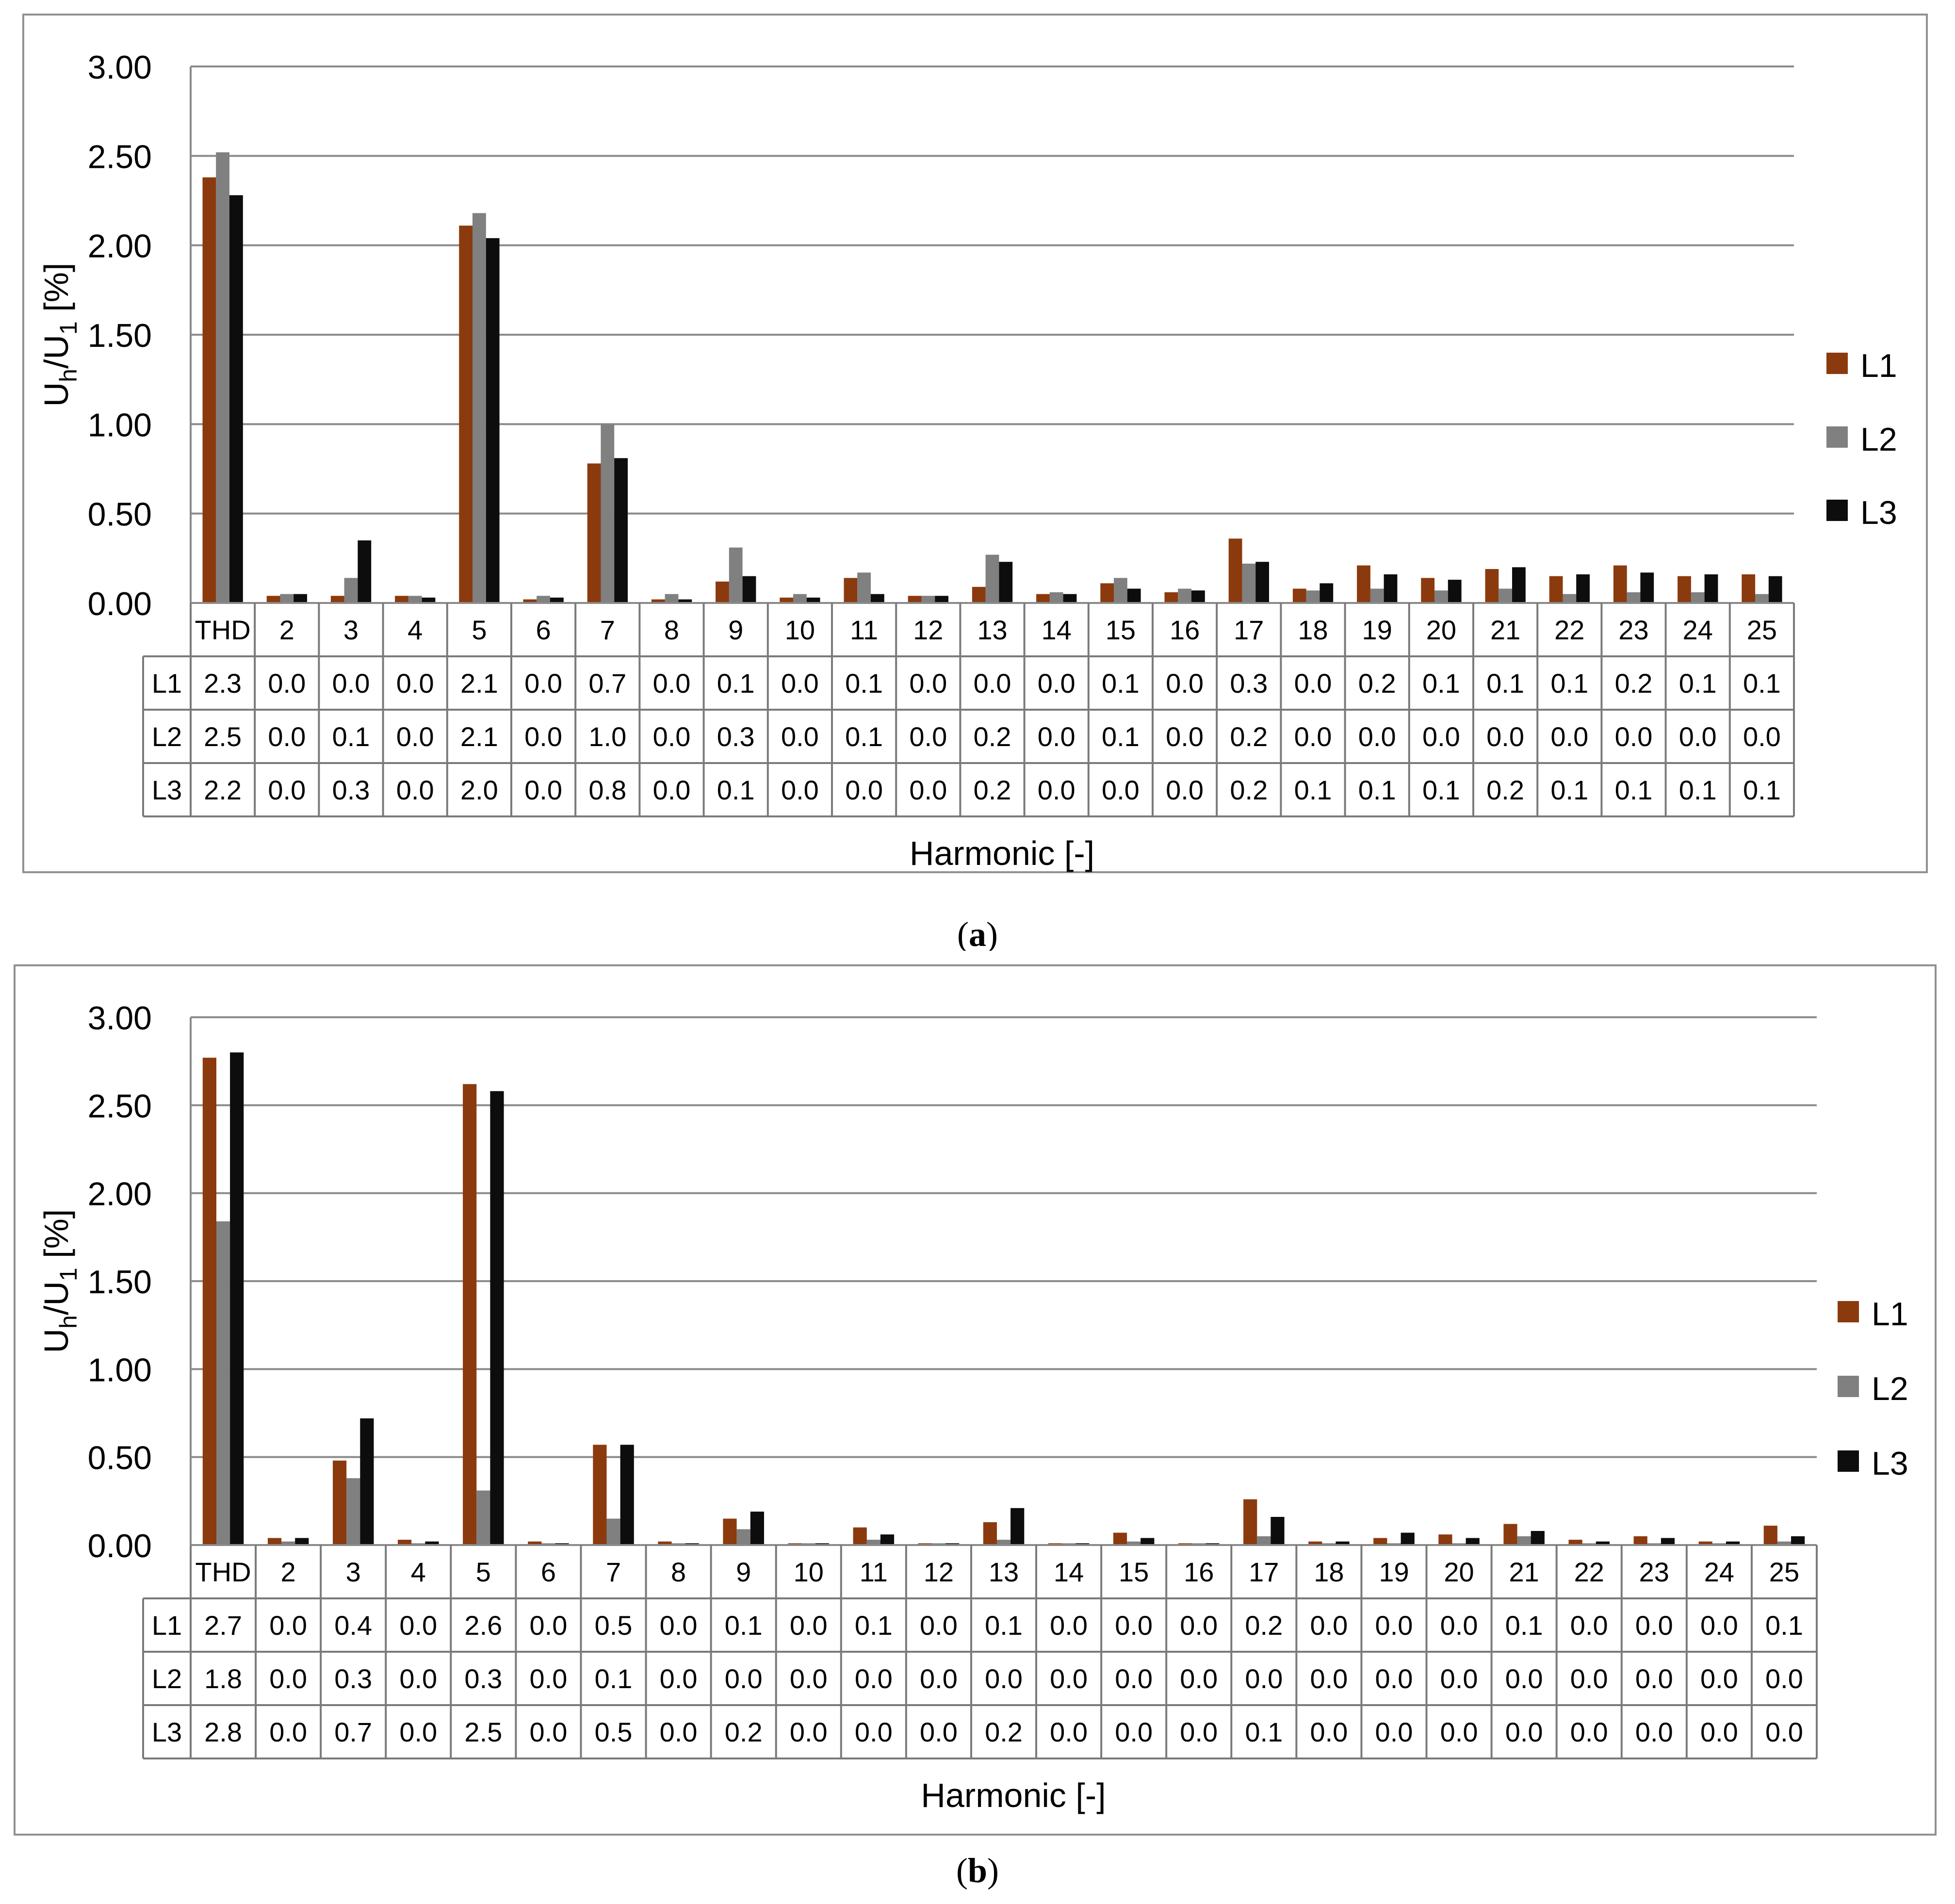 This screenshot has width=1955, height=1904. Describe the element at coordinates (1849, 1386) in the screenshot. I see `chart-b-legend-swatch-l2` at that location.